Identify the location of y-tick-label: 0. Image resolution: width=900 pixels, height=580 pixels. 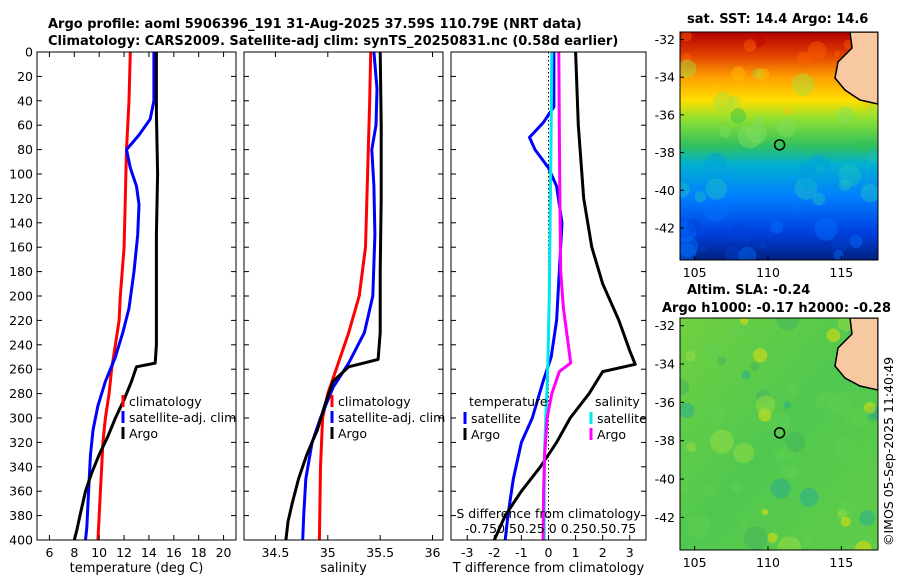
(29, 52).